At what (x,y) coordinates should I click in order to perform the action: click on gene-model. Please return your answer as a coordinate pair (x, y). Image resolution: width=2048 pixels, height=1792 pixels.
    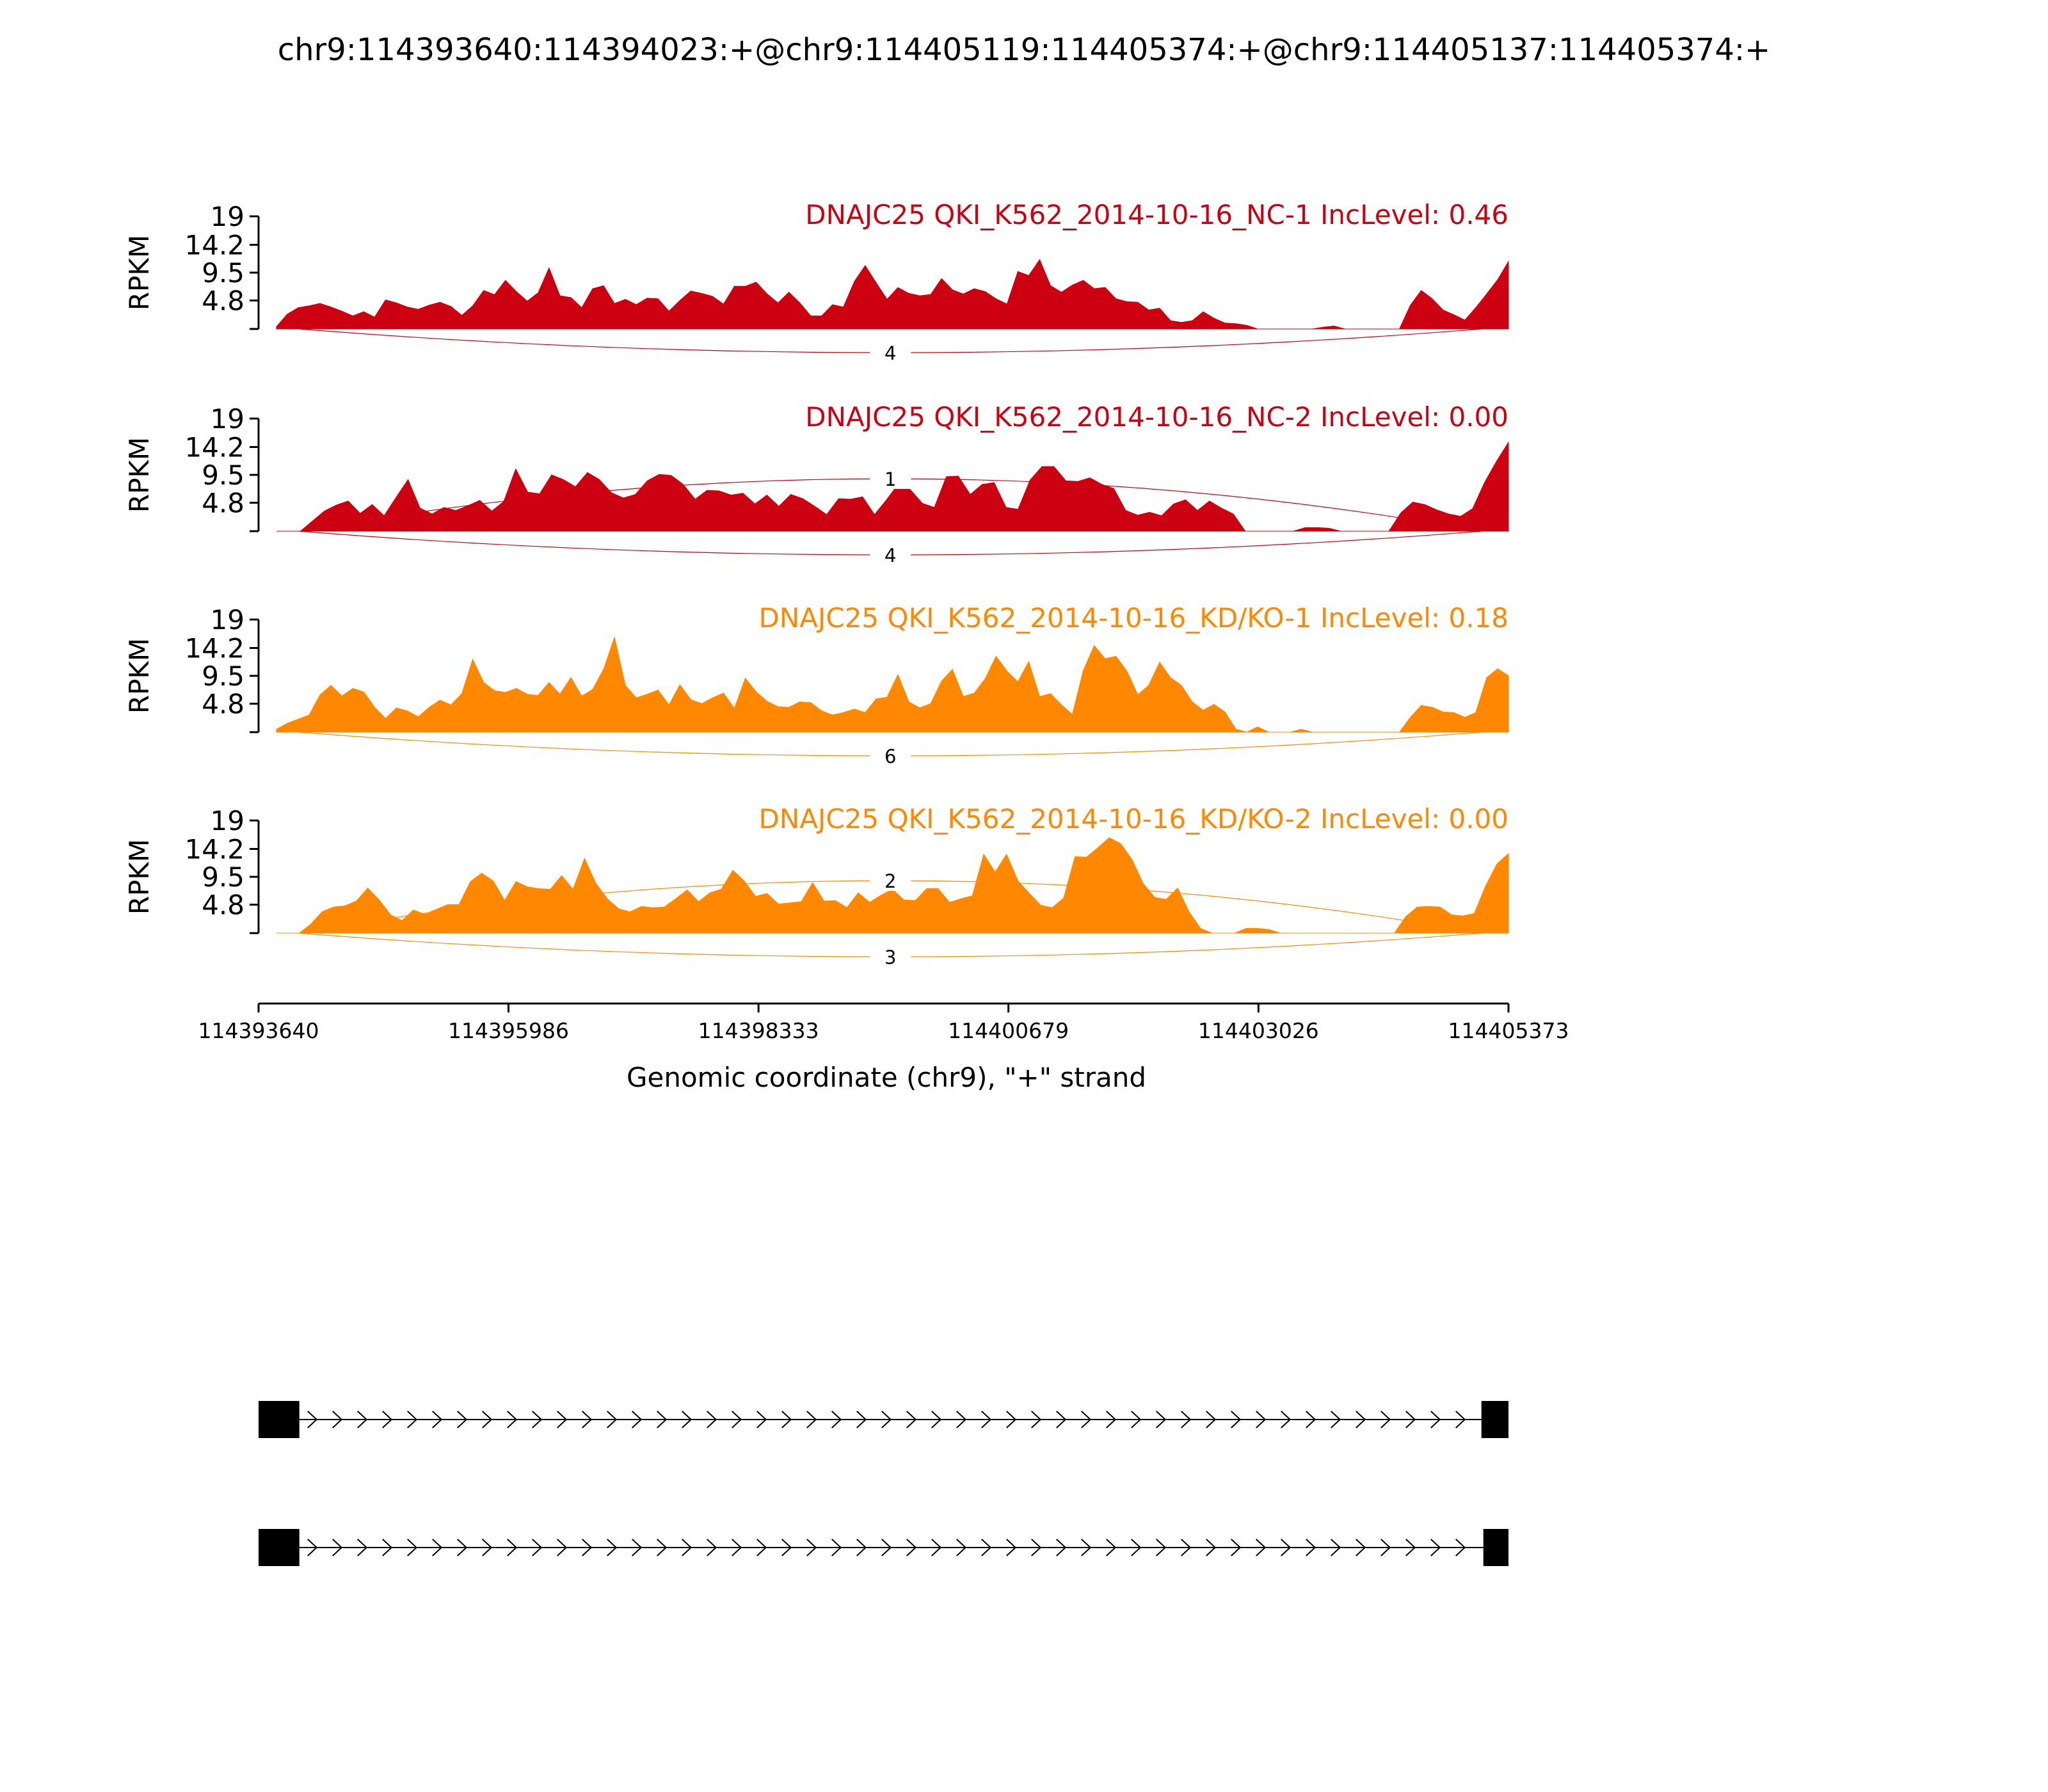
    Looking at the image, I should click on (883, 1483).